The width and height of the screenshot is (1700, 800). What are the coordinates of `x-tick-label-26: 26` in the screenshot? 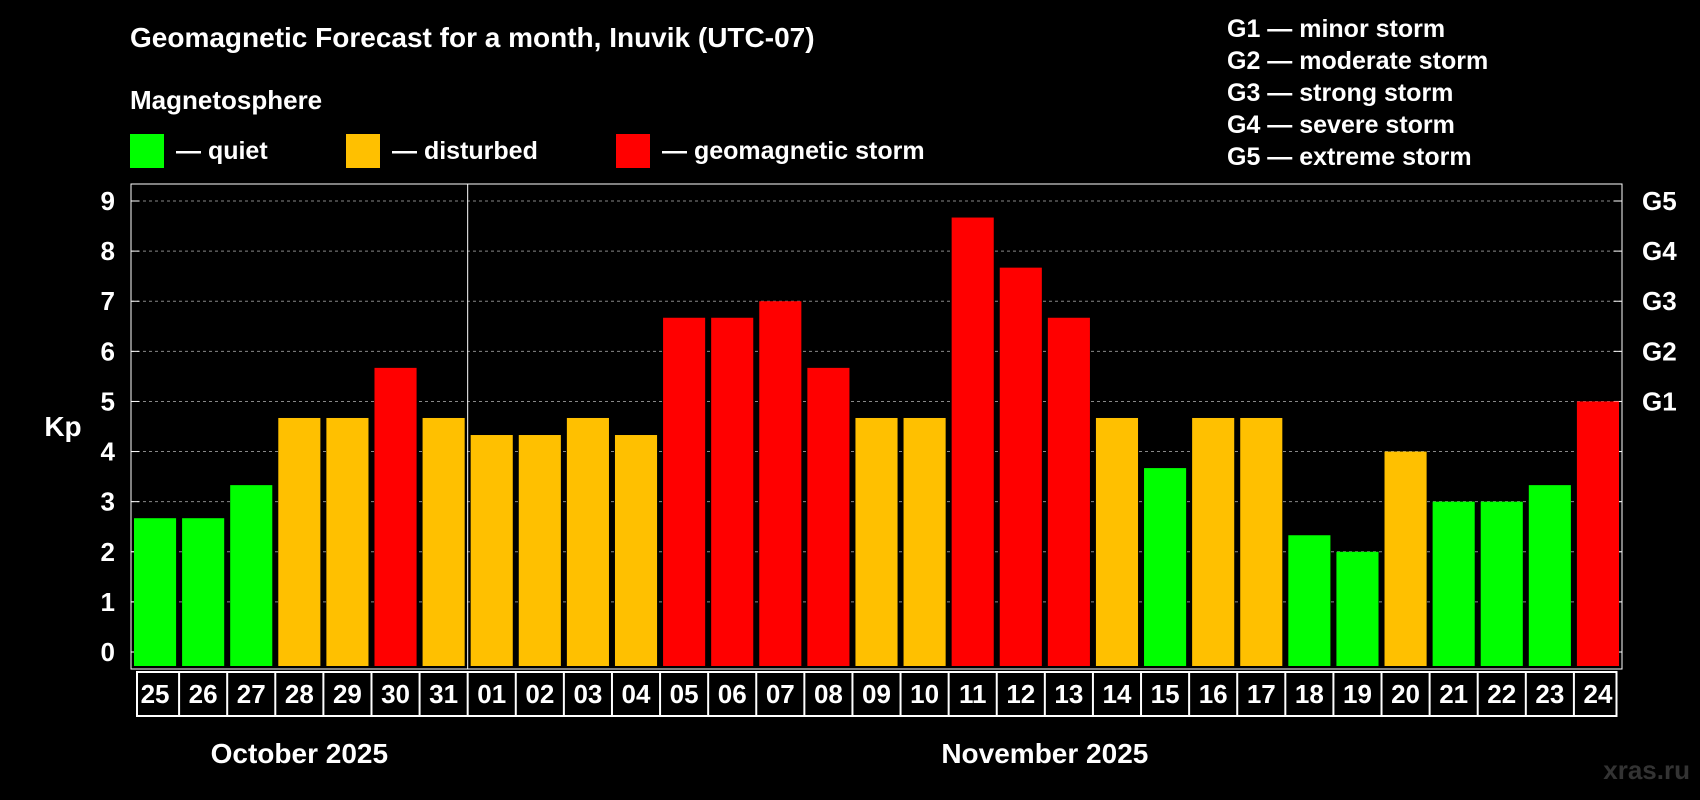 It's located at (203, 694).